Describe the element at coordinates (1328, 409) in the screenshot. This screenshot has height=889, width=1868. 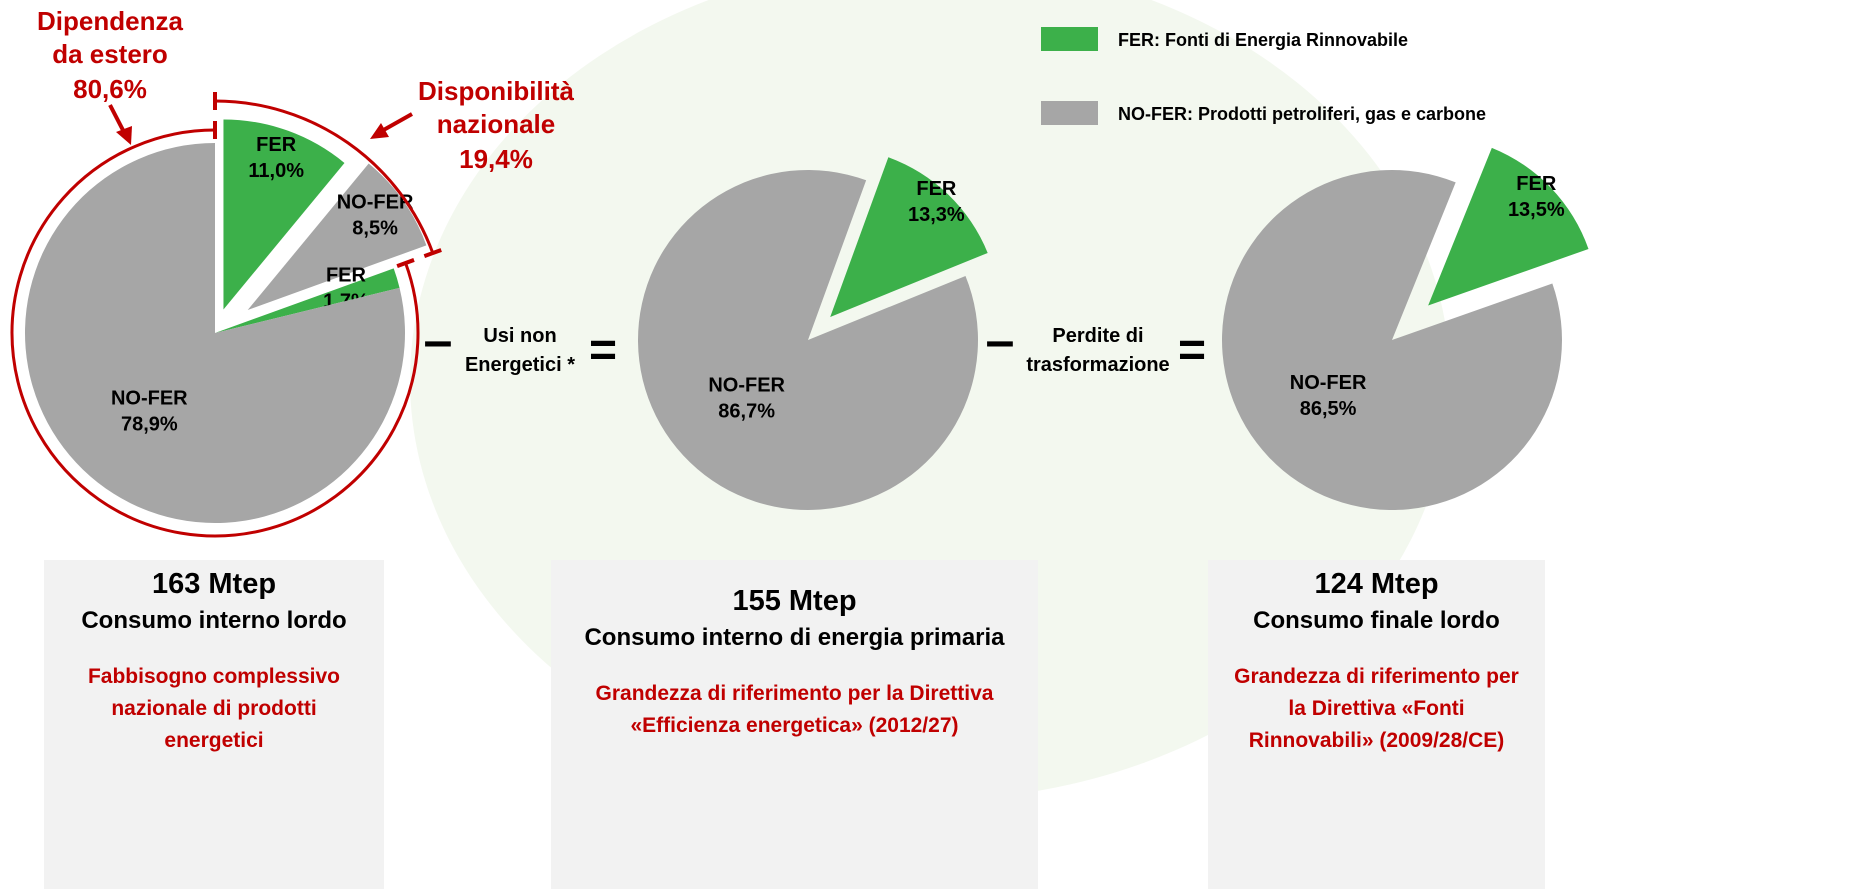
I see `slice-label: 86,5%` at that location.